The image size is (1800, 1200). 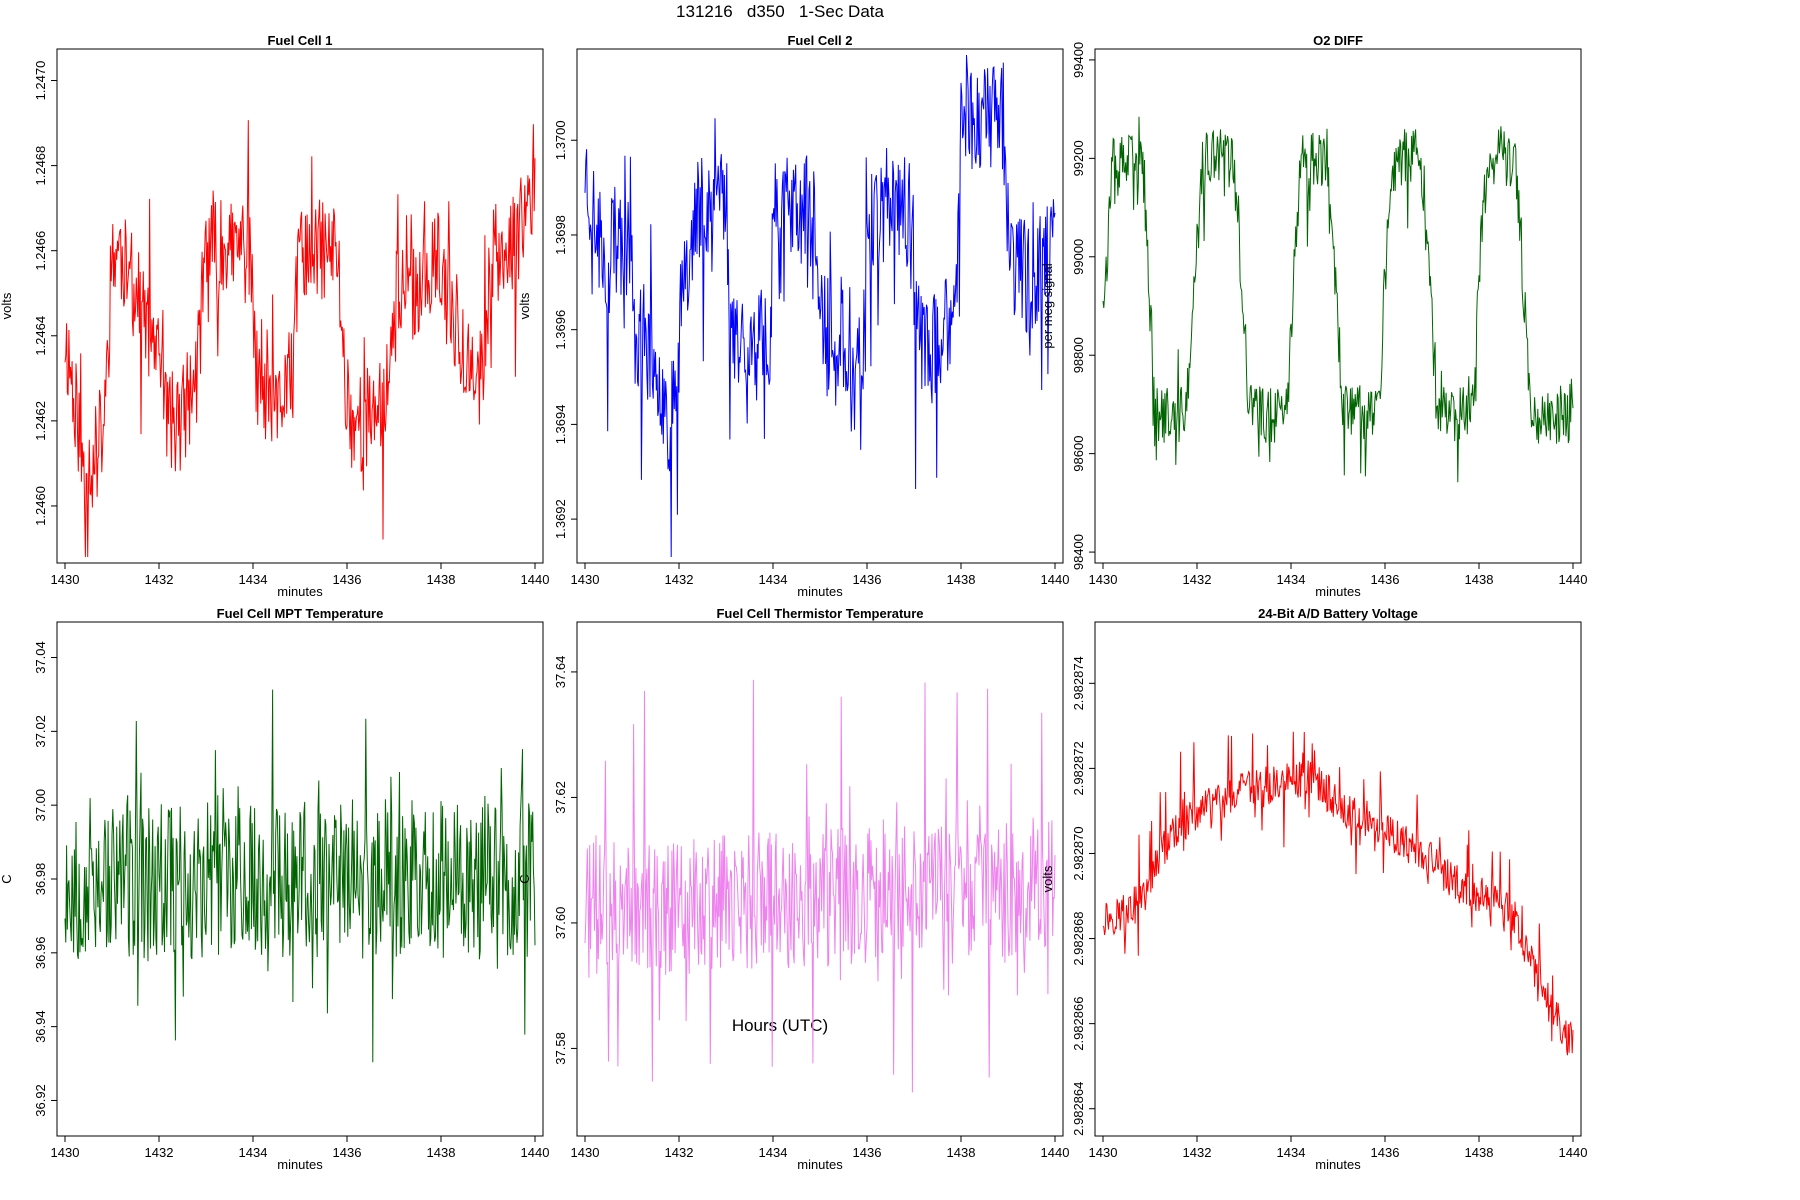 I want to click on panel-title: 24-Bit A/D Battery Voltage, so click(x=1338, y=613).